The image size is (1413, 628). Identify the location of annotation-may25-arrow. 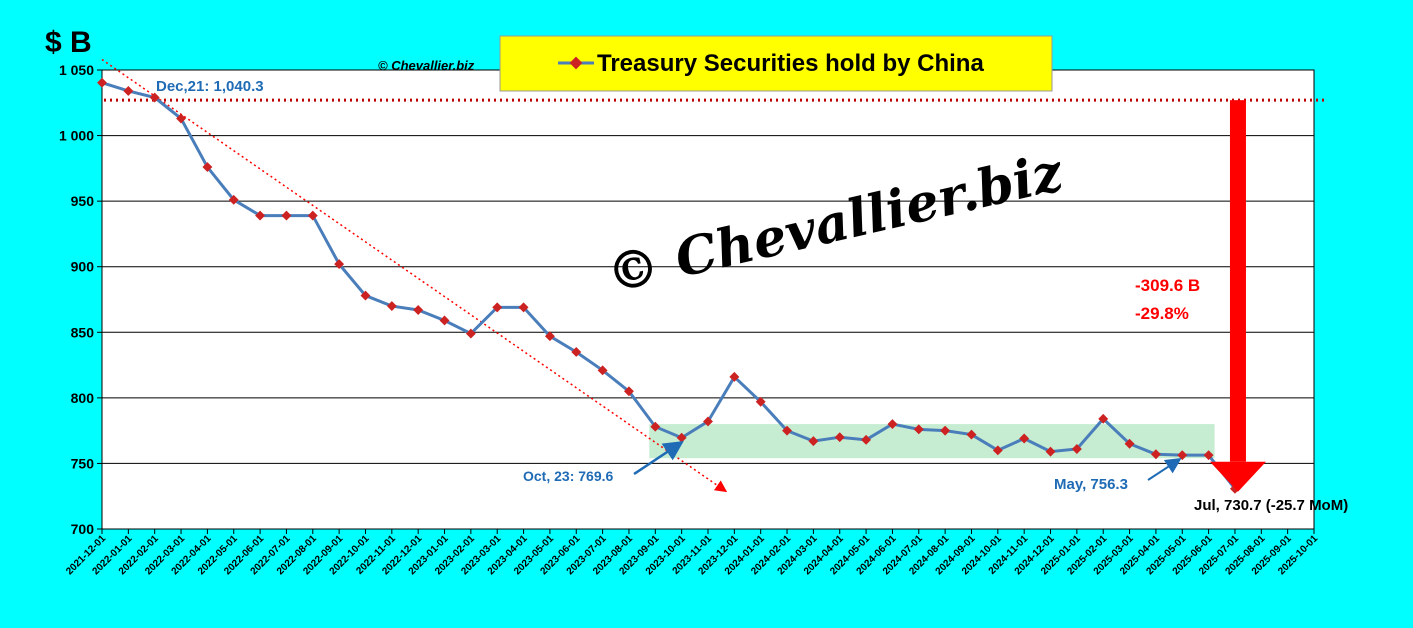
(1164, 469).